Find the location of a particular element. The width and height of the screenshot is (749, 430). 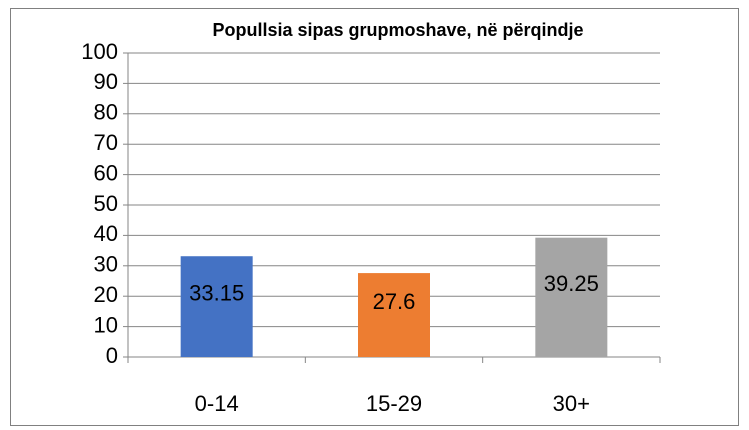

y-tick-label: 90 is located at coordinates (106, 81).